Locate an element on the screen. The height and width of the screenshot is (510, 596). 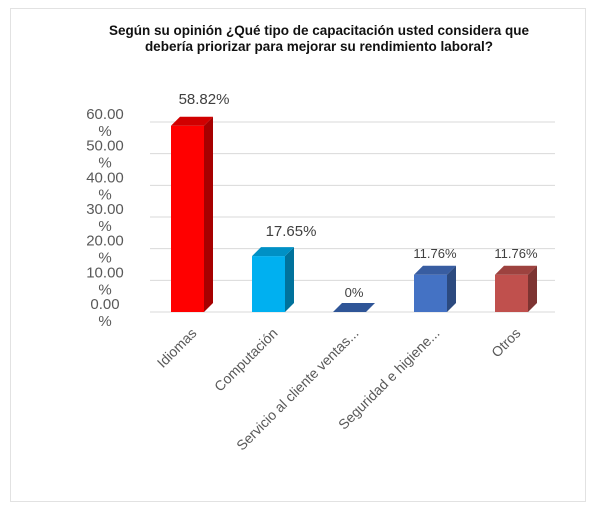
y-tick-label: 50.00% is located at coordinates (105, 155).